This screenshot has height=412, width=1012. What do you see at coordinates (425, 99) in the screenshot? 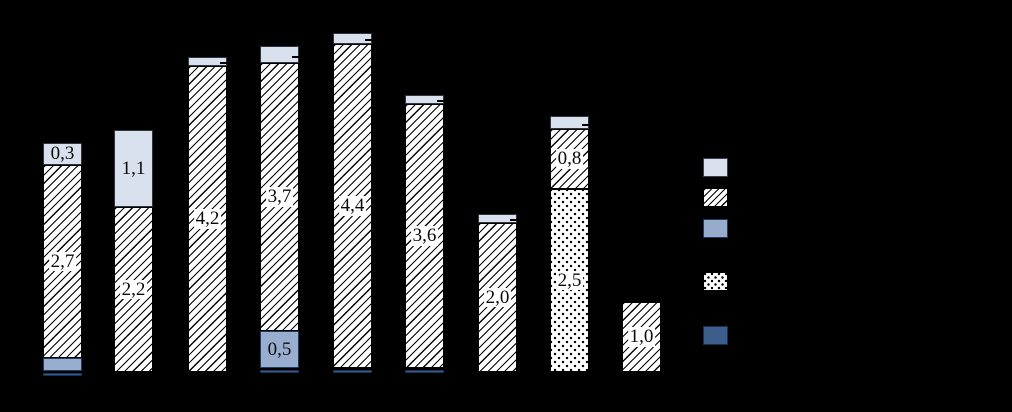
I see `bar6-segment-light` at bounding box center [425, 99].